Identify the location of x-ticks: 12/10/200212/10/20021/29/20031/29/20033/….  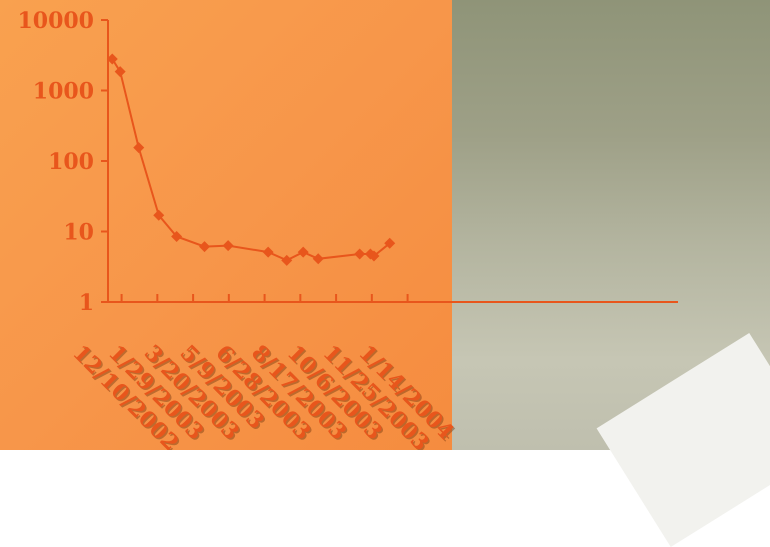
(263, 372).